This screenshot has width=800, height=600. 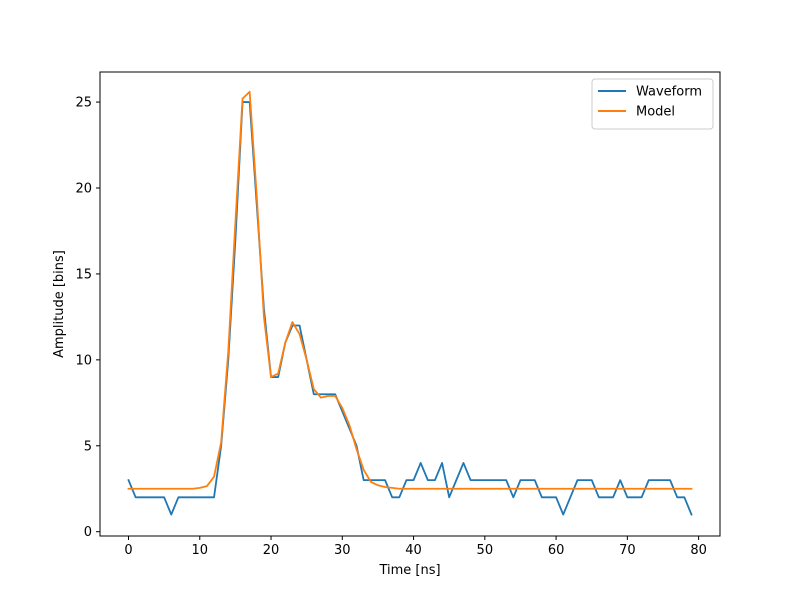 What do you see at coordinates (271, 550) in the screenshot?
I see `x-tick-label: 20` at bounding box center [271, 550].